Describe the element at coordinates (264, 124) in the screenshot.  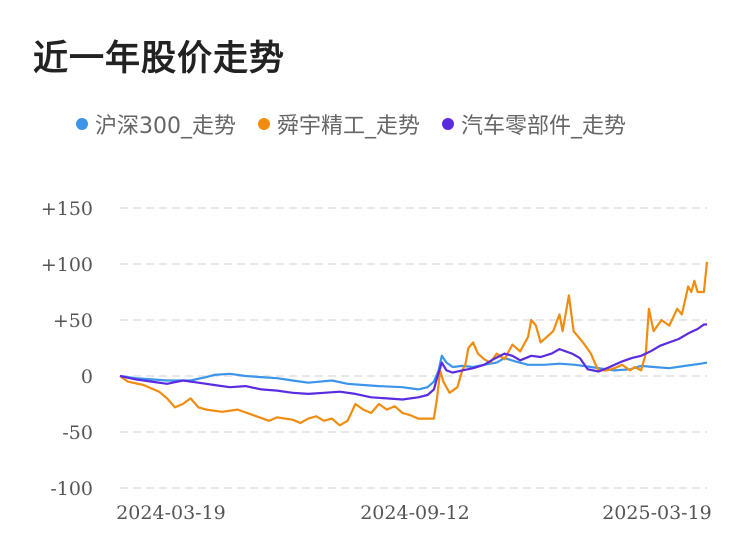
I see `legend-dot-shunyu` at that location.